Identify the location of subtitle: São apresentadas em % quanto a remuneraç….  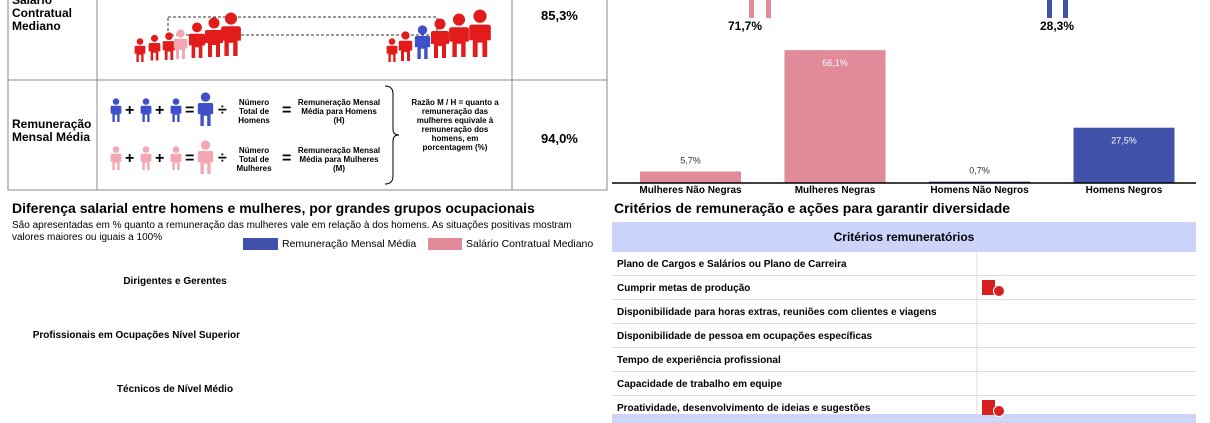
(292, 231).